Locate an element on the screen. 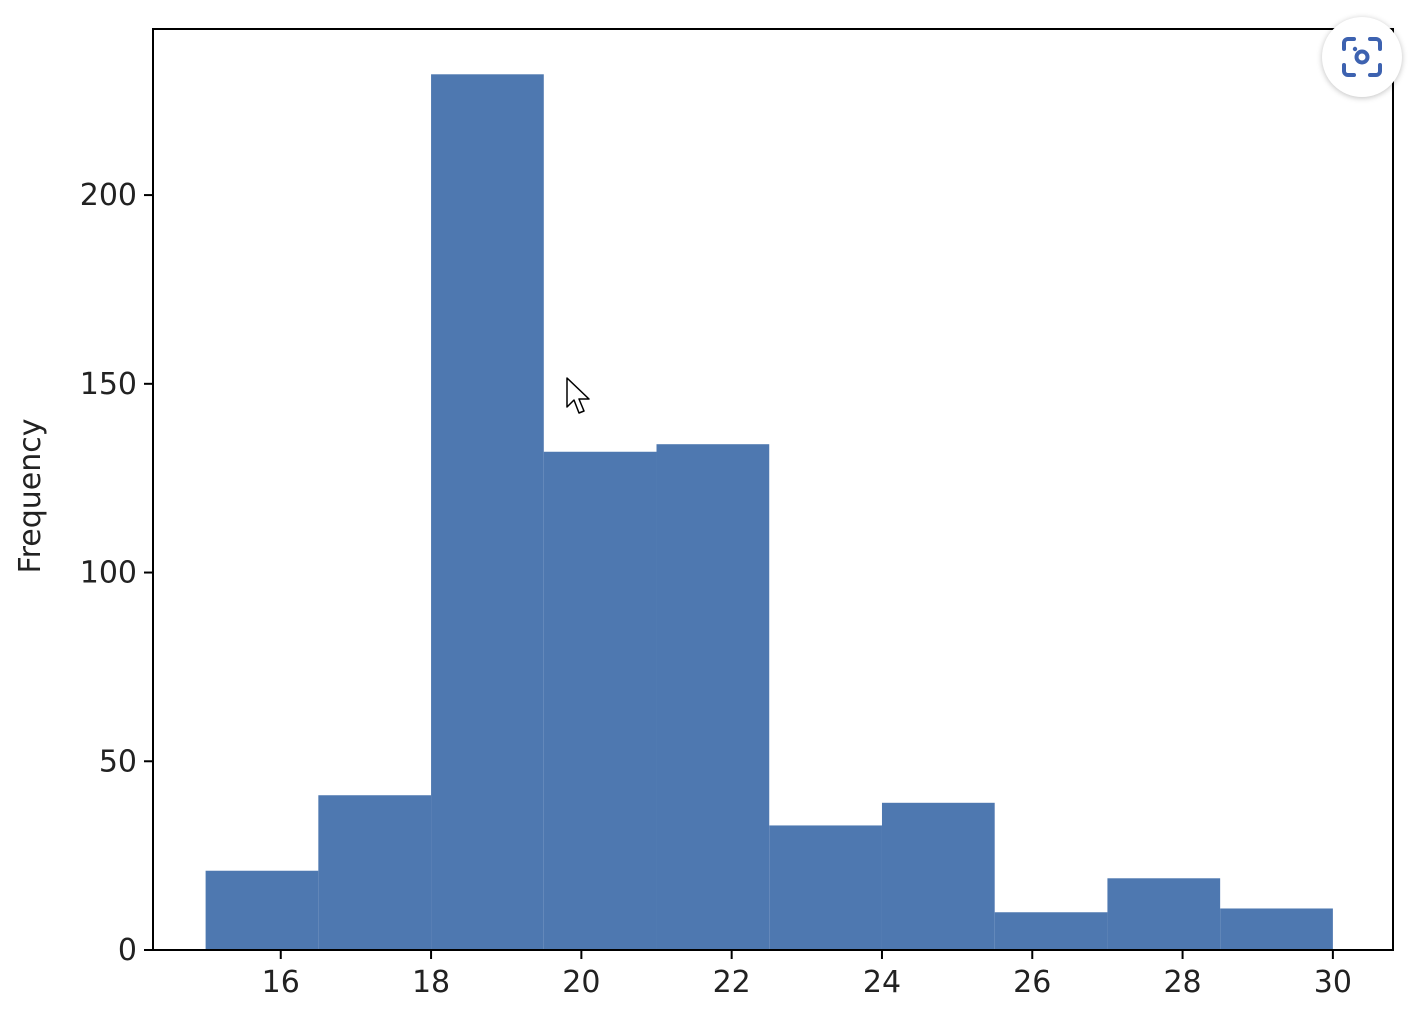 This screenshot has width=1415, height=1028. x-tick-label: 22 is located at coordinates (732, 982).